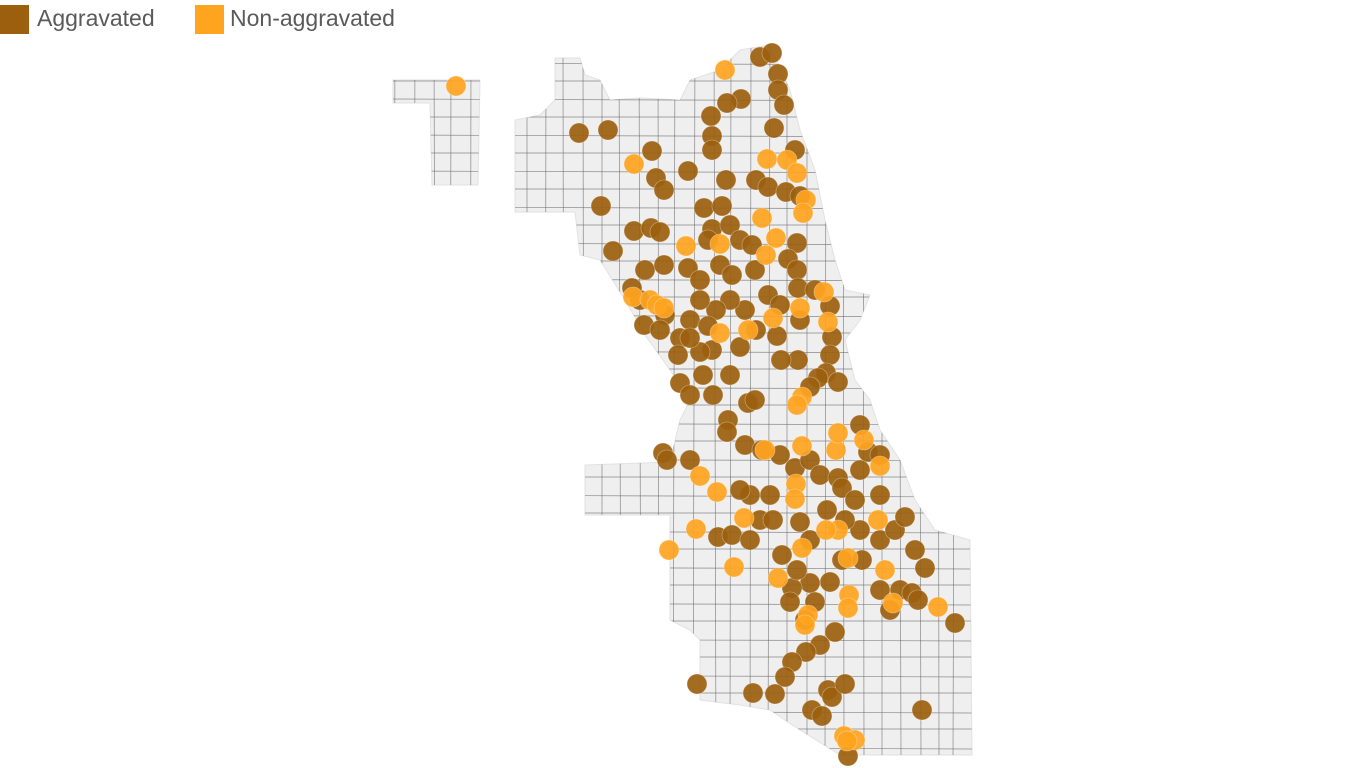  What do you see at coordinates (14, 19) in the screenshot?
I see `legend-swatch` at bounding box center [14, 19].